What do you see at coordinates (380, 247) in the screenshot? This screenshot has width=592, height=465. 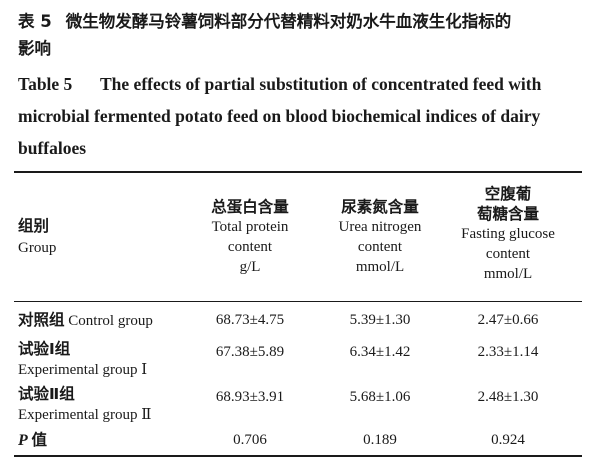 I see `header-urea-nitrogen-en2: content` at bounding box center [380, 247].